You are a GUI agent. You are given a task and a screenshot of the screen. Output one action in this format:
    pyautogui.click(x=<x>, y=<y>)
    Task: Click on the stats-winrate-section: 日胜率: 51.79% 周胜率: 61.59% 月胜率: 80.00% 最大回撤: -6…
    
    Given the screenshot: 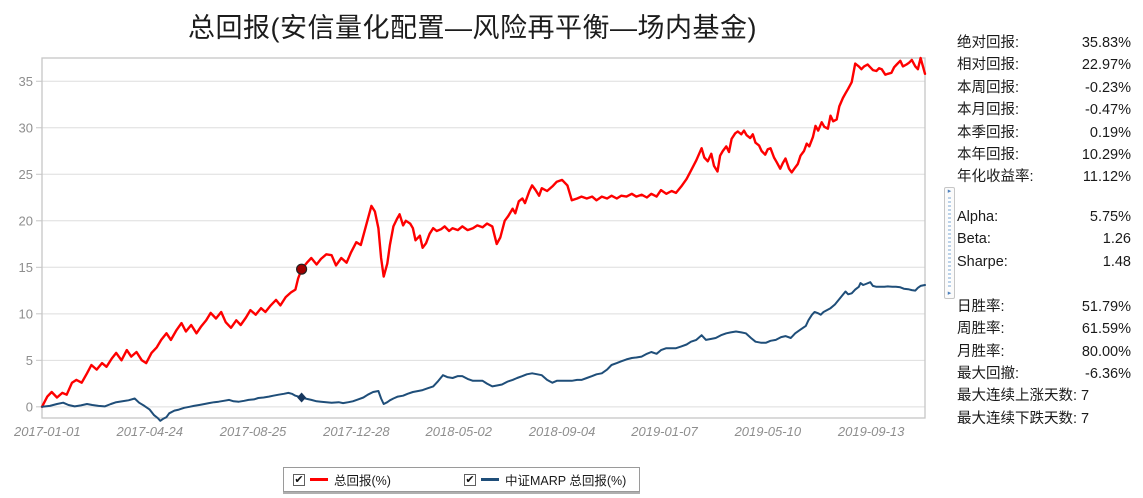 What is the action you would take?
    pyautogui.click(x=1044, y=363)
    